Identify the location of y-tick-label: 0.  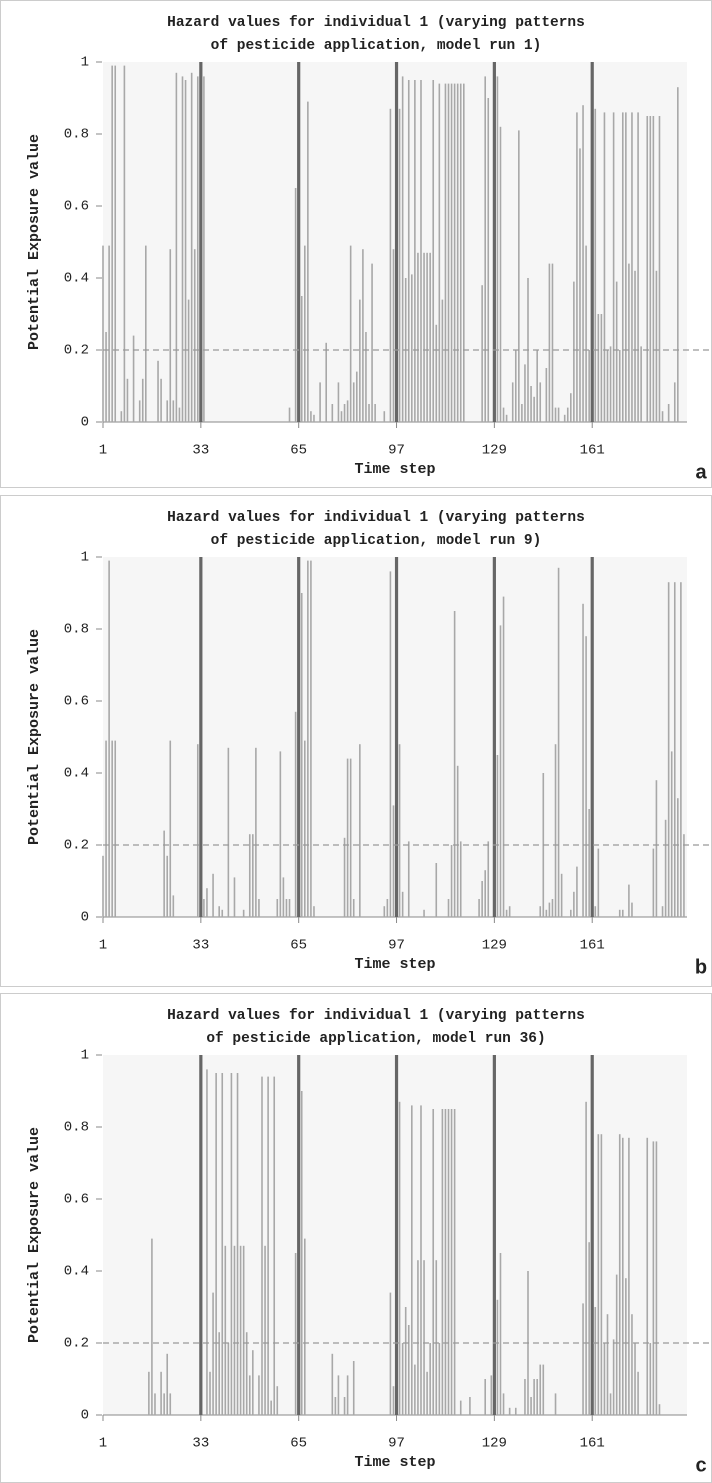
(85, 423).